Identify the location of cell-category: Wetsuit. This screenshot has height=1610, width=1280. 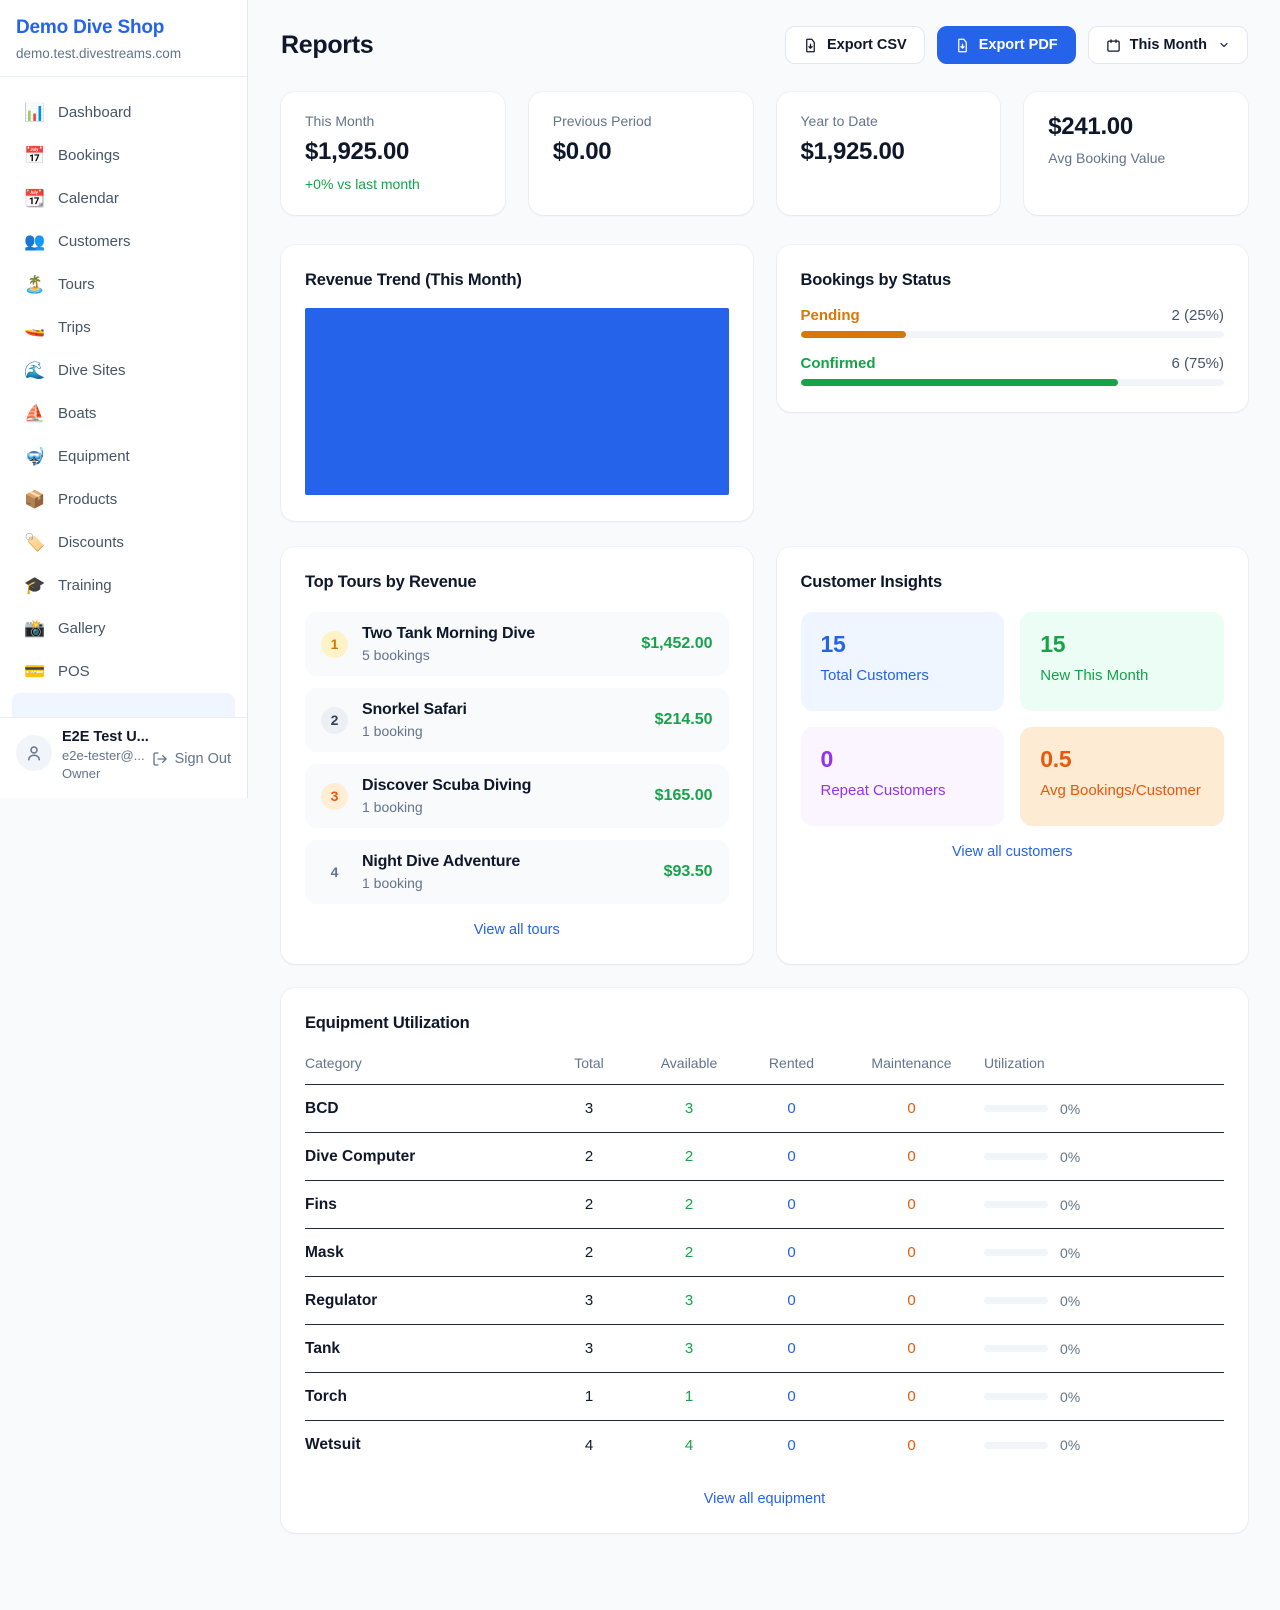
(333, 1444).